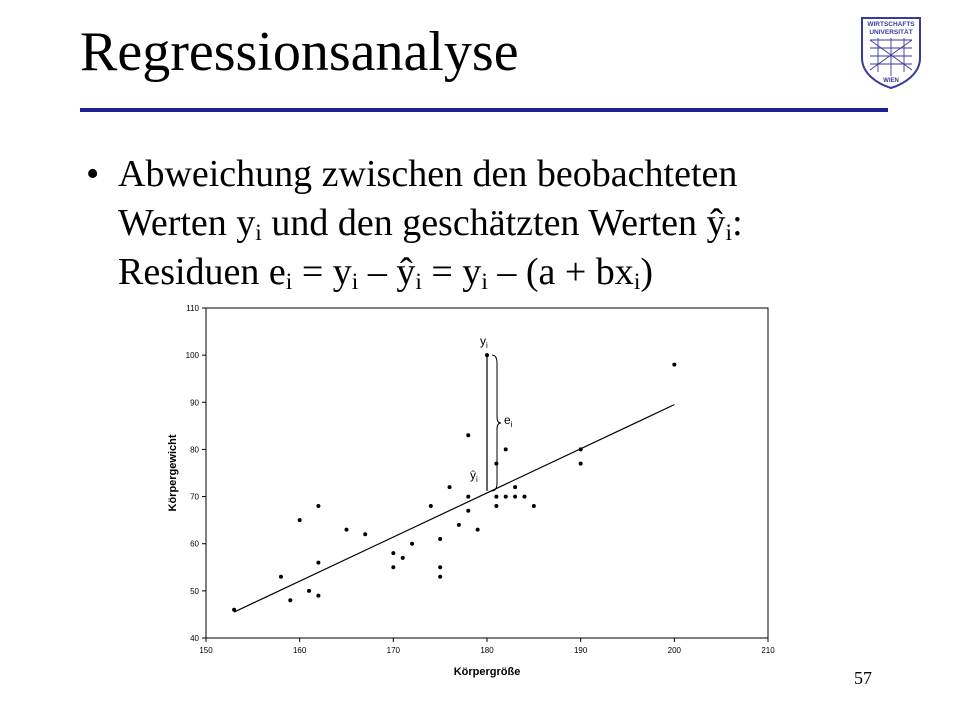 The image size is (960, 720). I want to click on slide-title: Regressionsanalyse, so click(299, 52).